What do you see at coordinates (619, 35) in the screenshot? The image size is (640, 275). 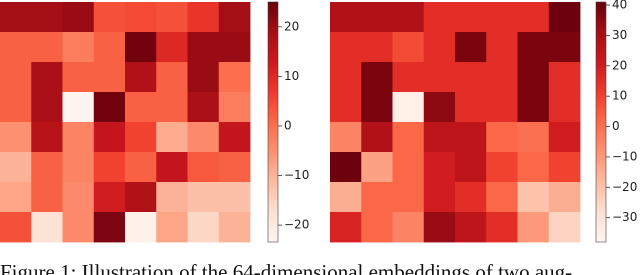 I see `colorbar-tick-label: 30` at bounding box center [619, 35].